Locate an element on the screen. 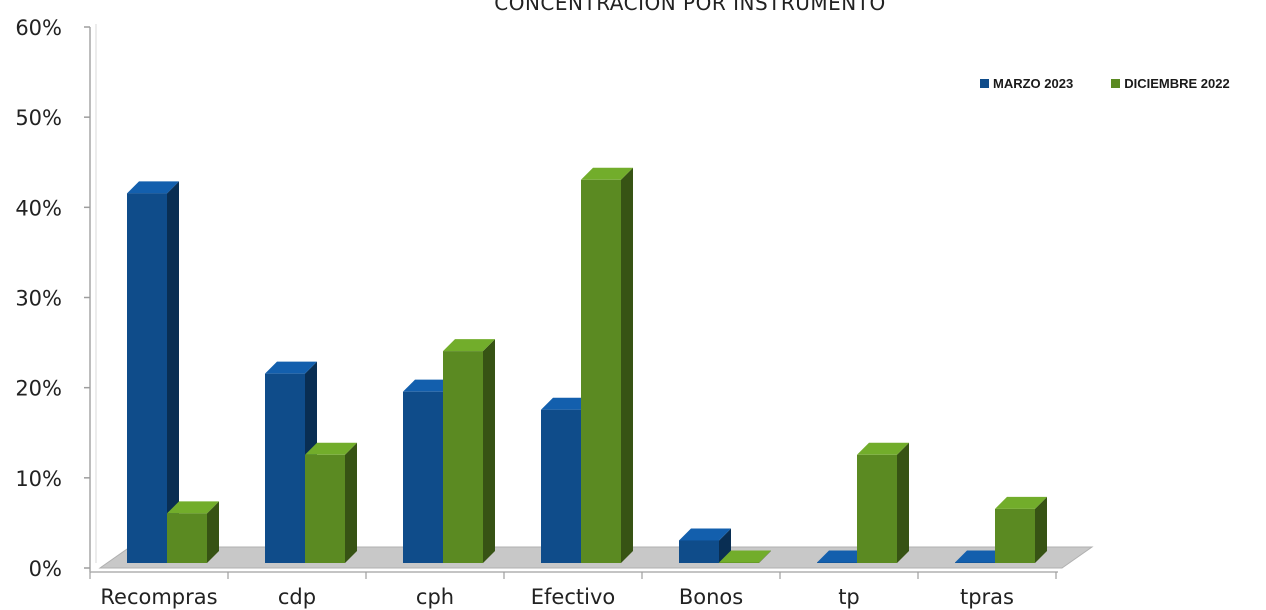  bar-bonos-diciembre-2022-top is located at coordinates (745, 556).